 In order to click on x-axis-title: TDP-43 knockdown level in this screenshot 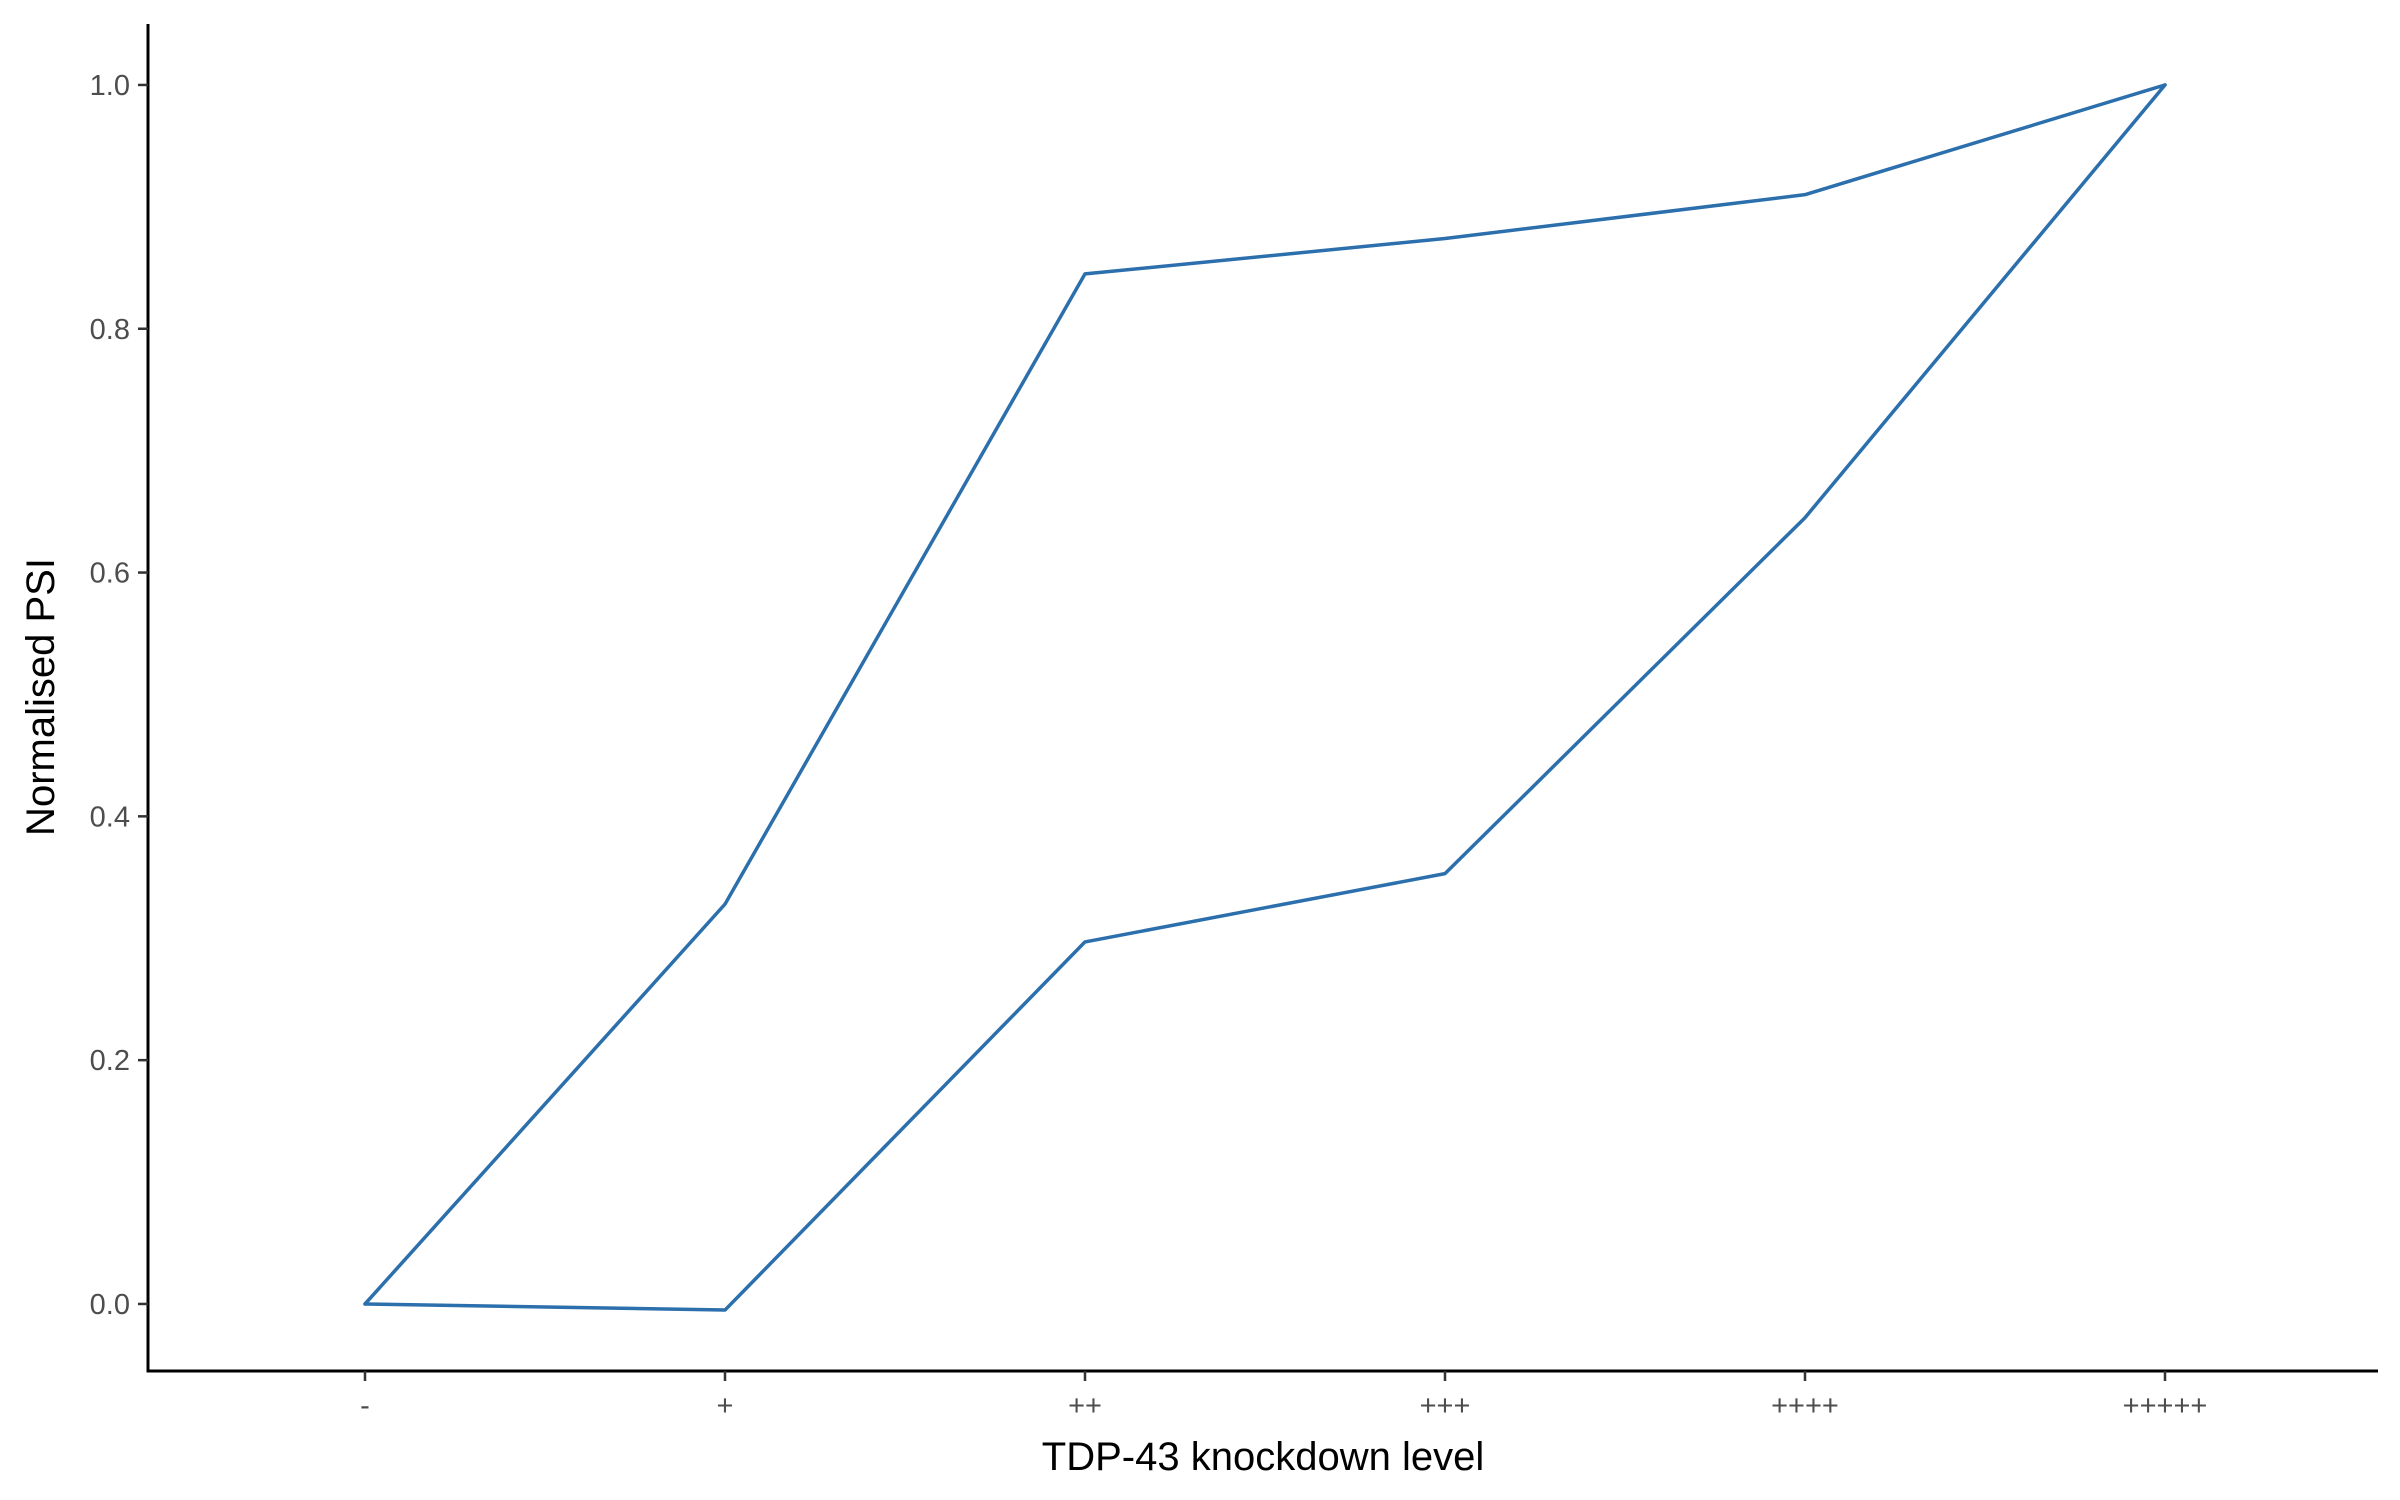, I will do `click(1263, 1457)`.